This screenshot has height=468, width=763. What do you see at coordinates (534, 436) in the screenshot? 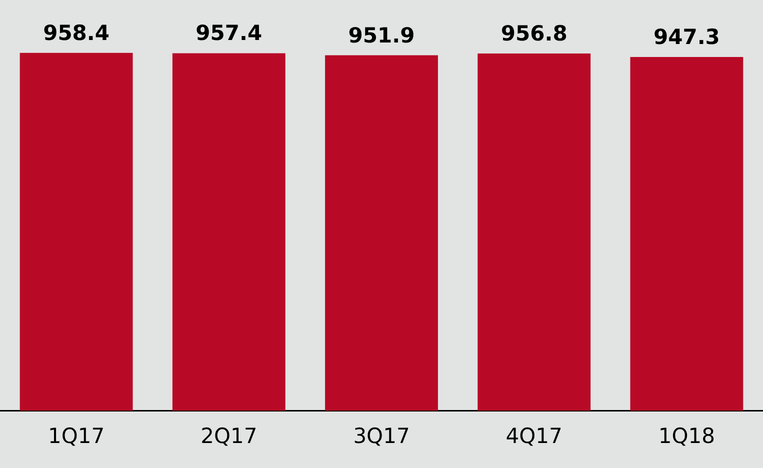
I see `x-tick-label: 4Q17` at bounding box center [534, 436].